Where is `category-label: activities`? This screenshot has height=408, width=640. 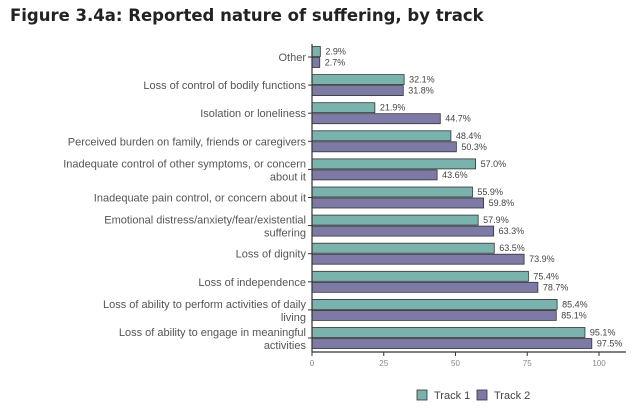 category-label: activities is located at coordinates (285, 346).